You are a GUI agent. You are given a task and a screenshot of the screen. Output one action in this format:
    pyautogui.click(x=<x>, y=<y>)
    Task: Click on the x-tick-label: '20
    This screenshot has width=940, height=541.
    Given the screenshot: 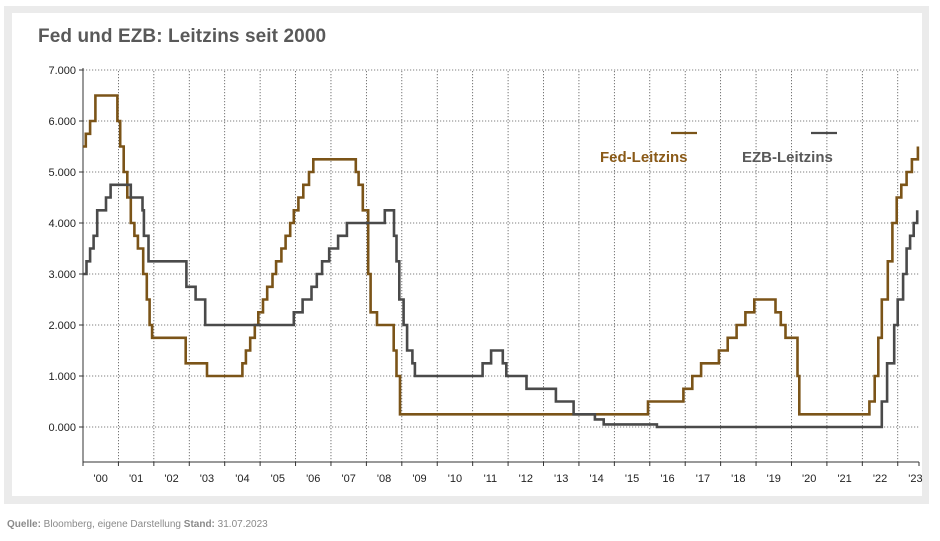 What is the action you would take?
    pyautogui.click(x=809, y=479)
    